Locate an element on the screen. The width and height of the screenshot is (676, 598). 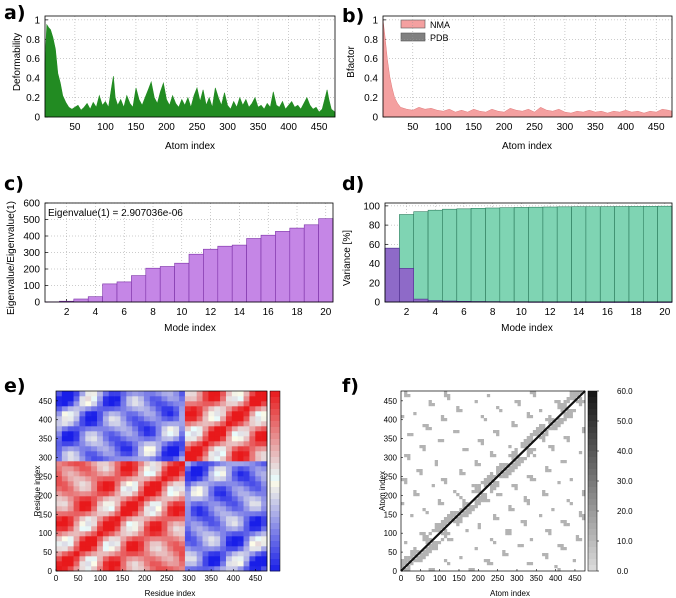
cumulative-variance-bar is located at coordinates (507, 255).